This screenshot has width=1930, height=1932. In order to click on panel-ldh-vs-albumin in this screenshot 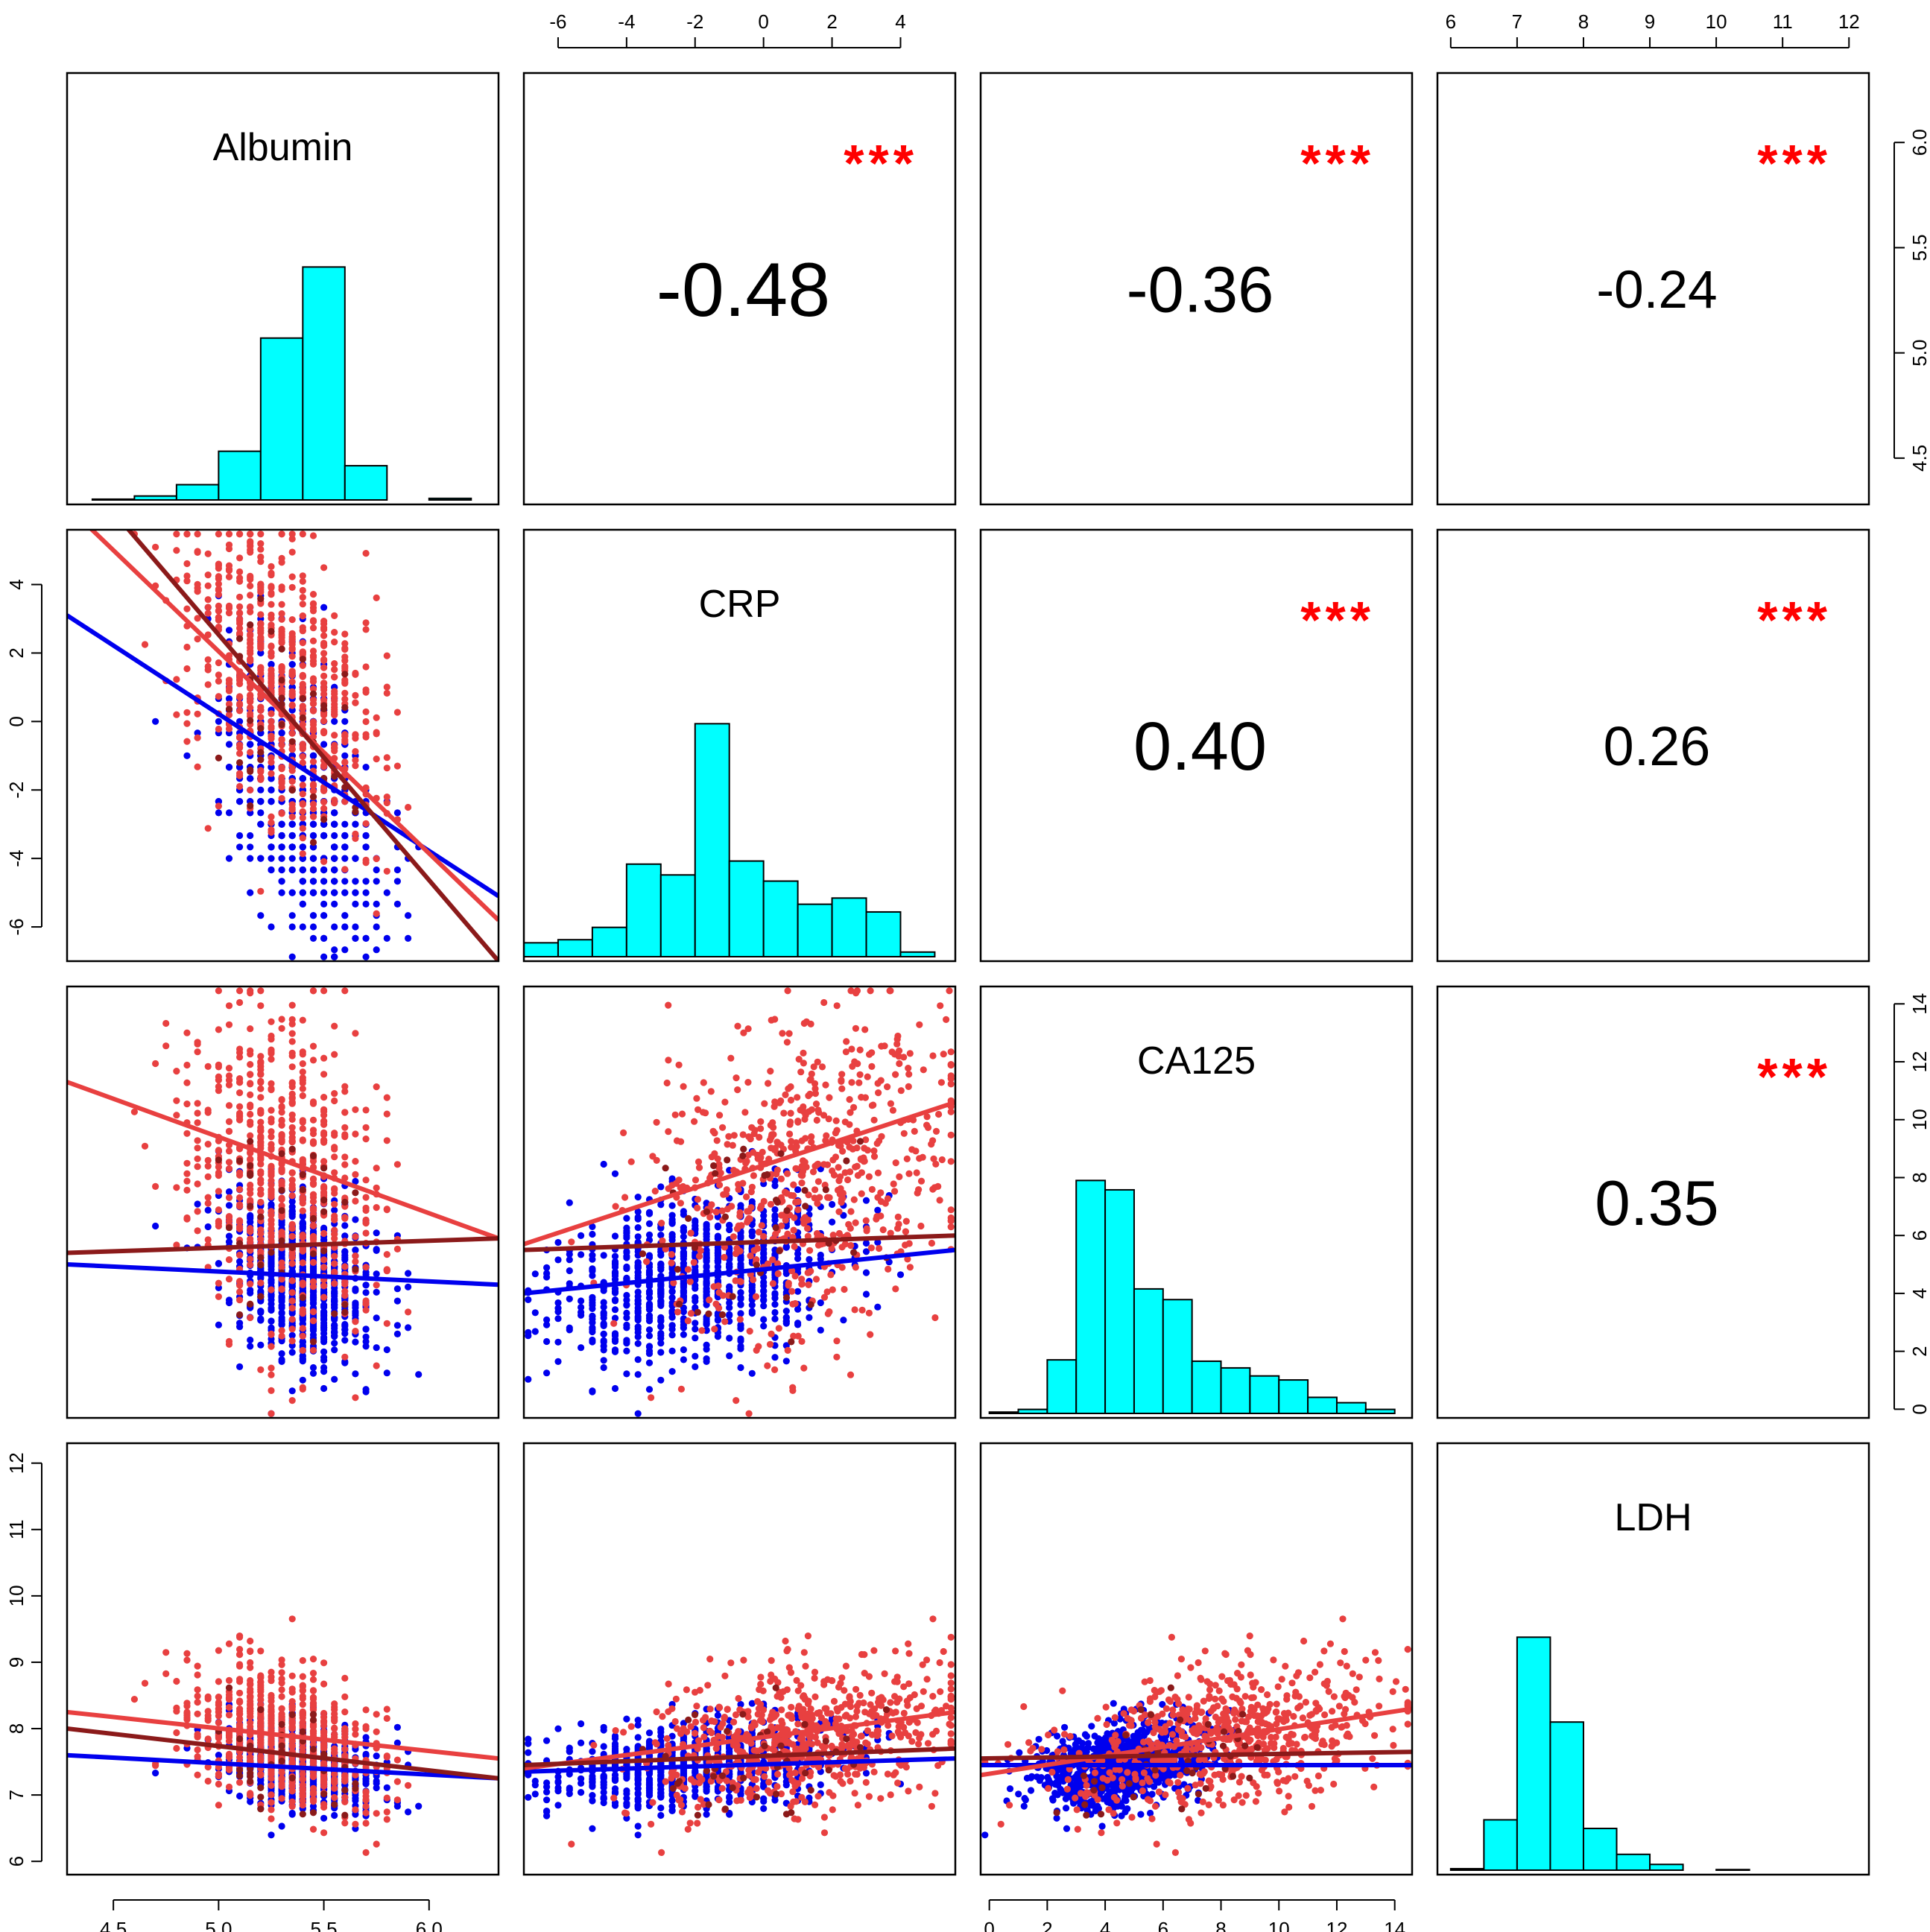, I will do `click(283, 1659)`.